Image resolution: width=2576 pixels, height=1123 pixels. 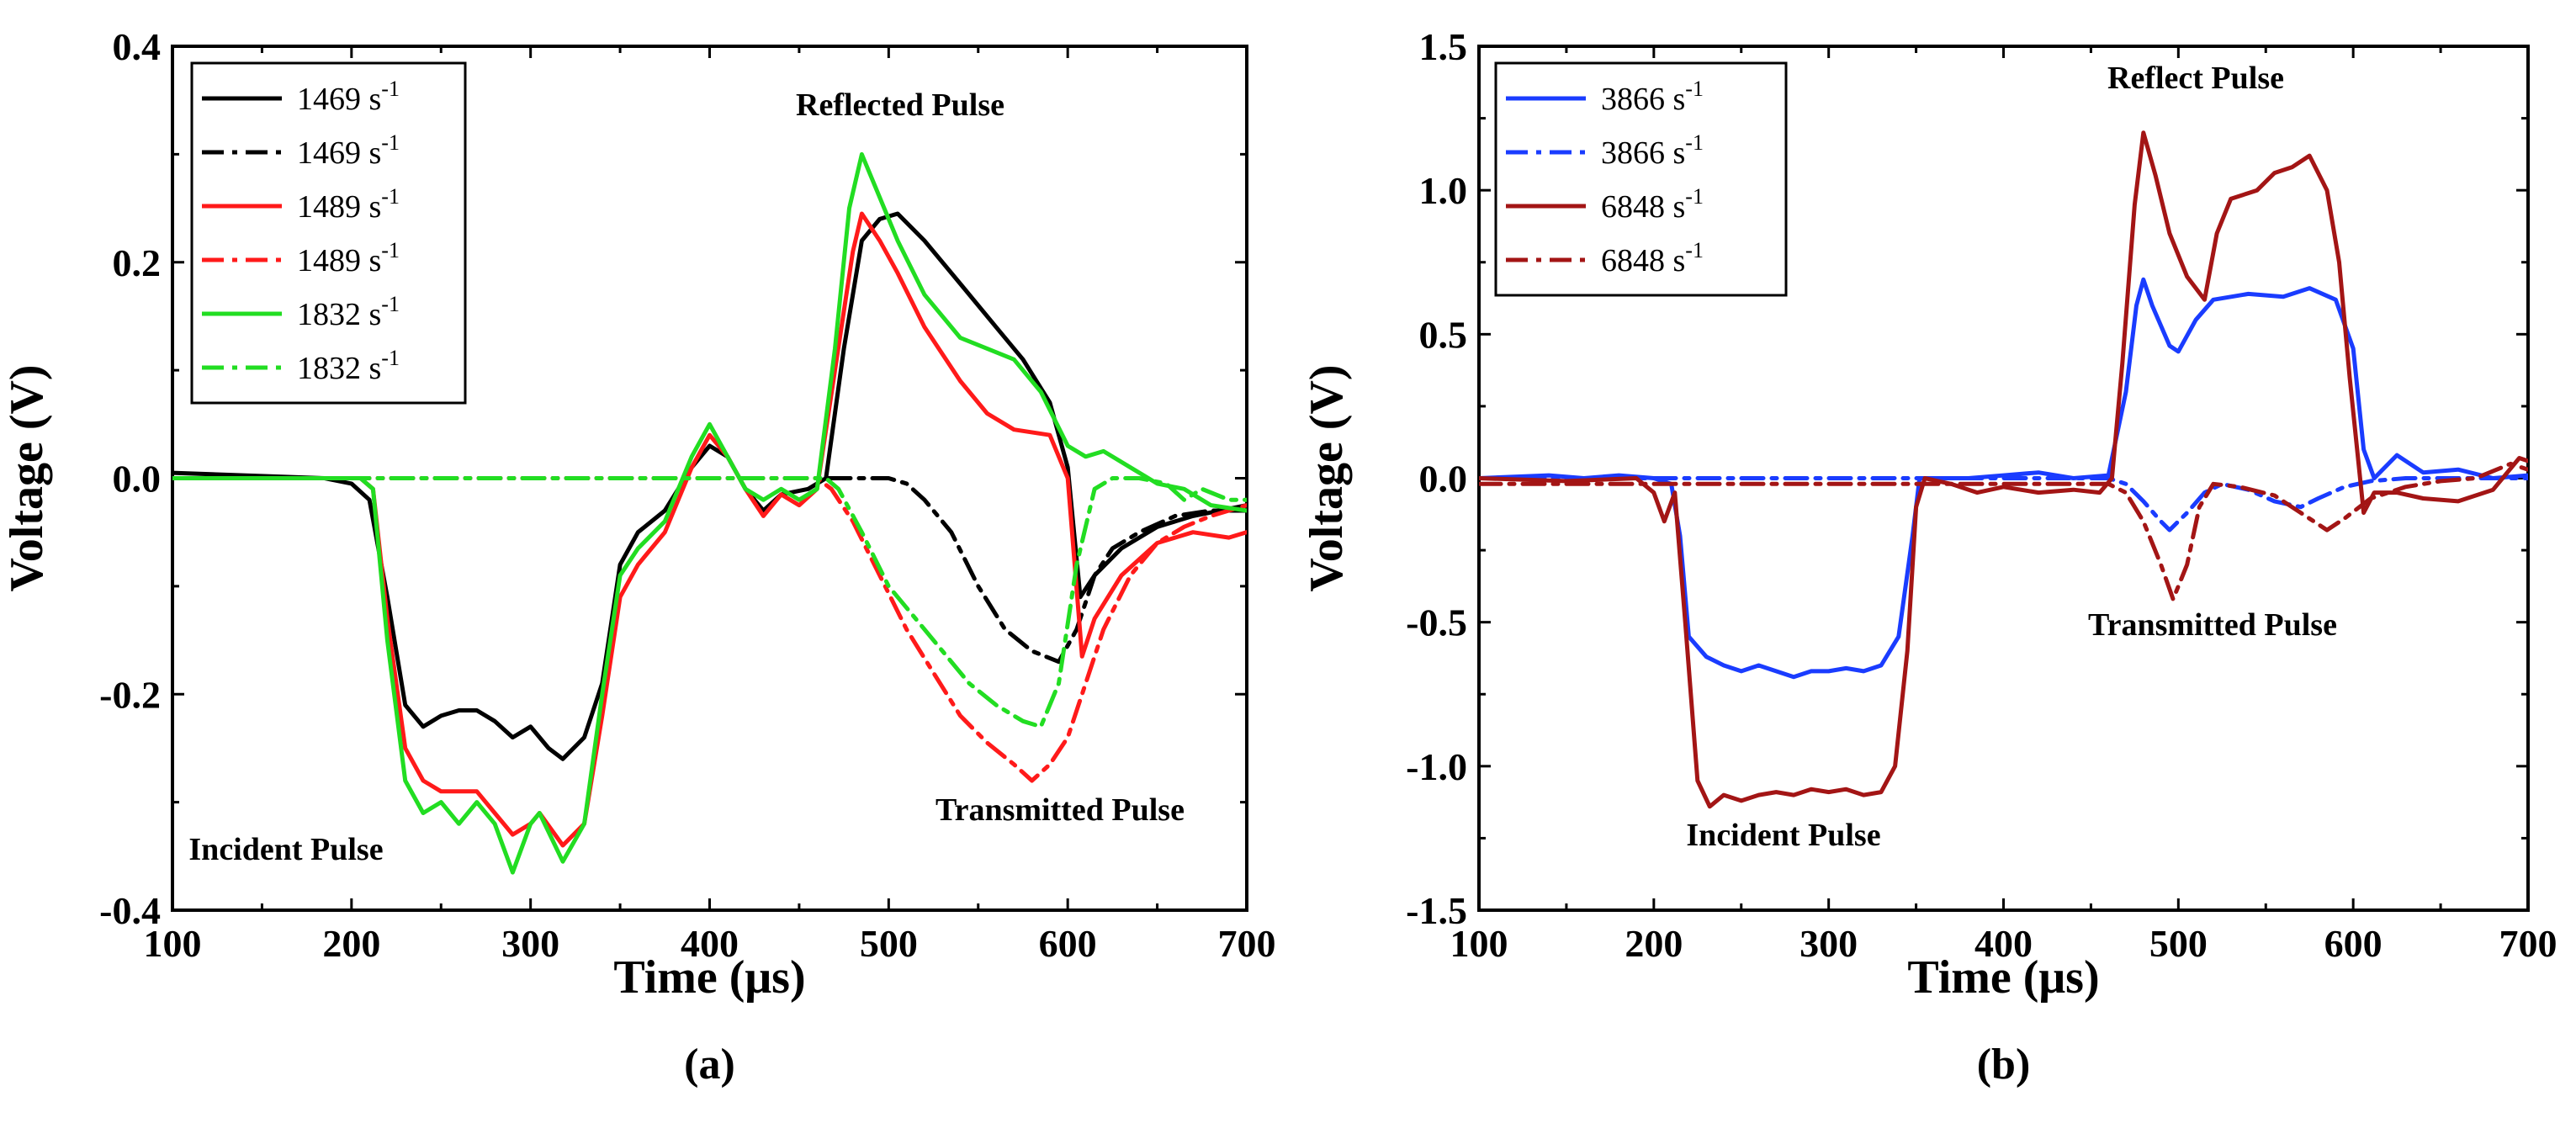 What do you see at coordinates (137, 47) in the screenshot?
I see `y-tick-label: 0.4` at bounding box center [137, 47].